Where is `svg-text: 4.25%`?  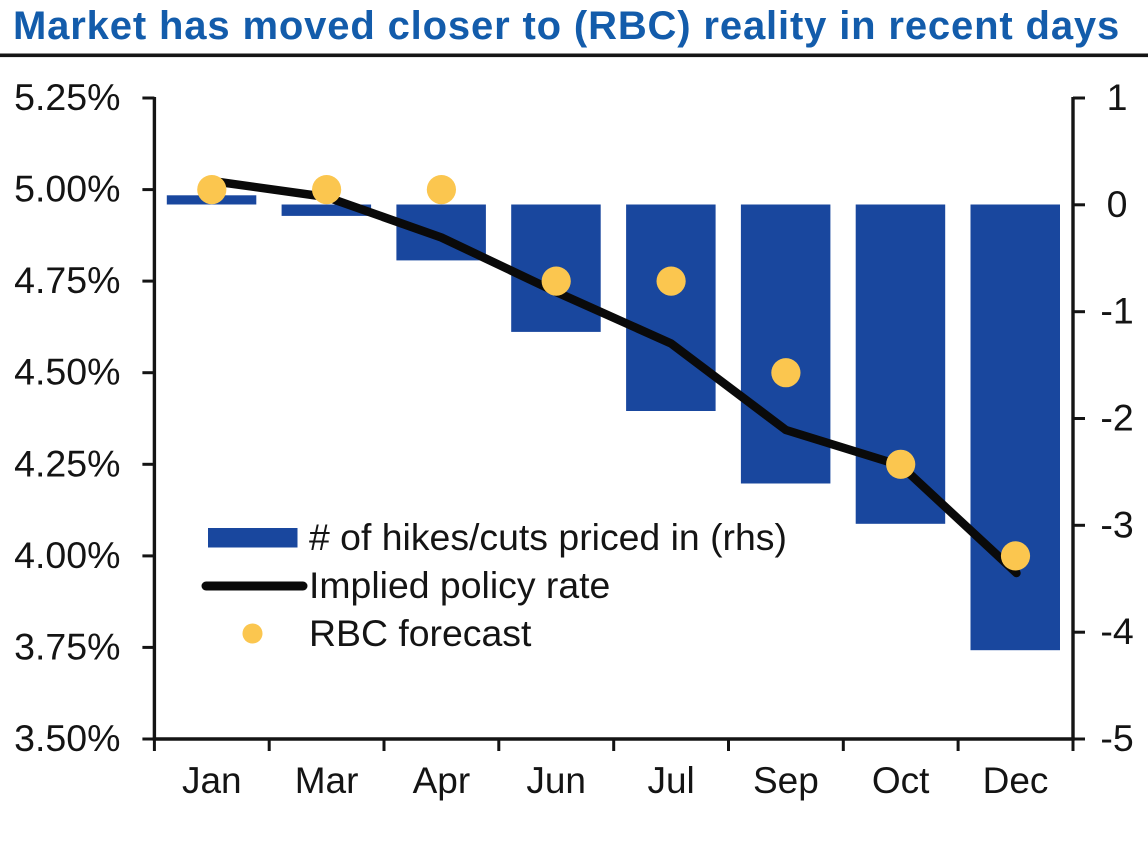
svg-text: 4.25% is located at coordinates (67, 463).